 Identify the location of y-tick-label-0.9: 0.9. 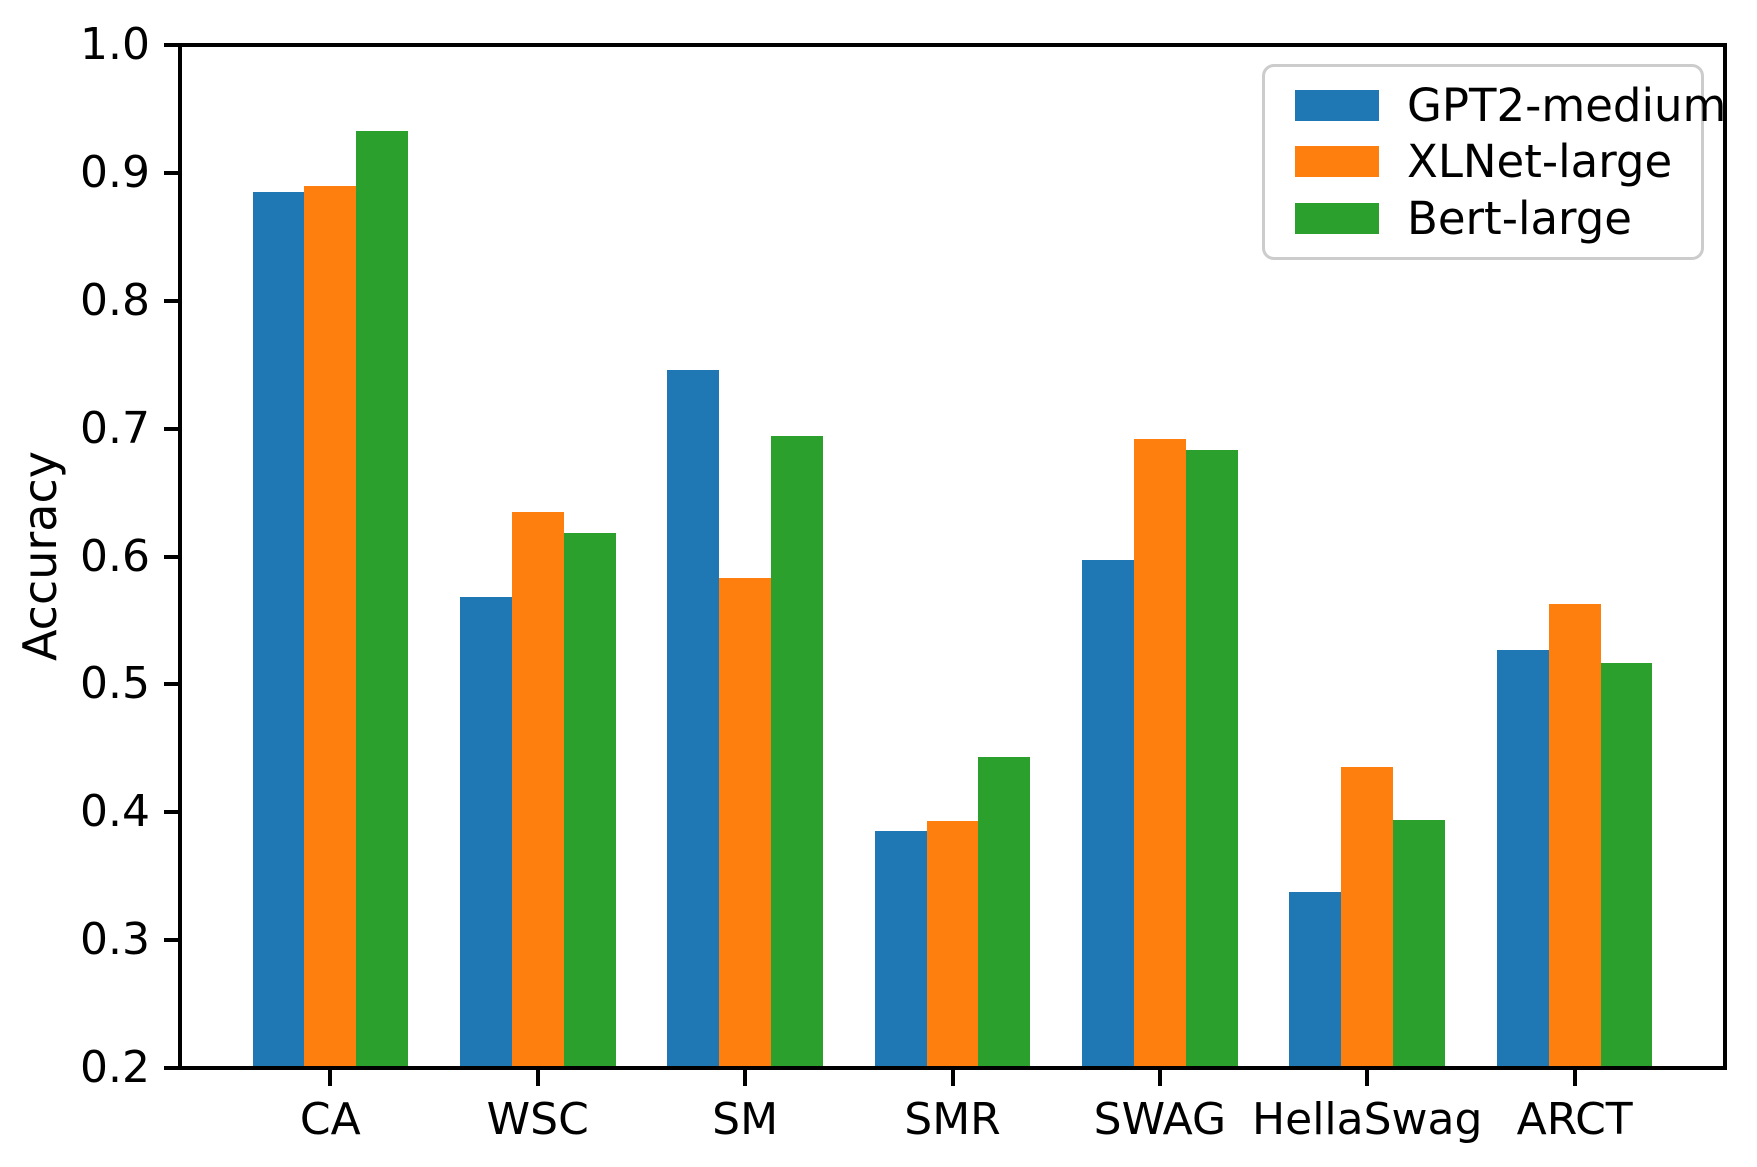
(115, 172).